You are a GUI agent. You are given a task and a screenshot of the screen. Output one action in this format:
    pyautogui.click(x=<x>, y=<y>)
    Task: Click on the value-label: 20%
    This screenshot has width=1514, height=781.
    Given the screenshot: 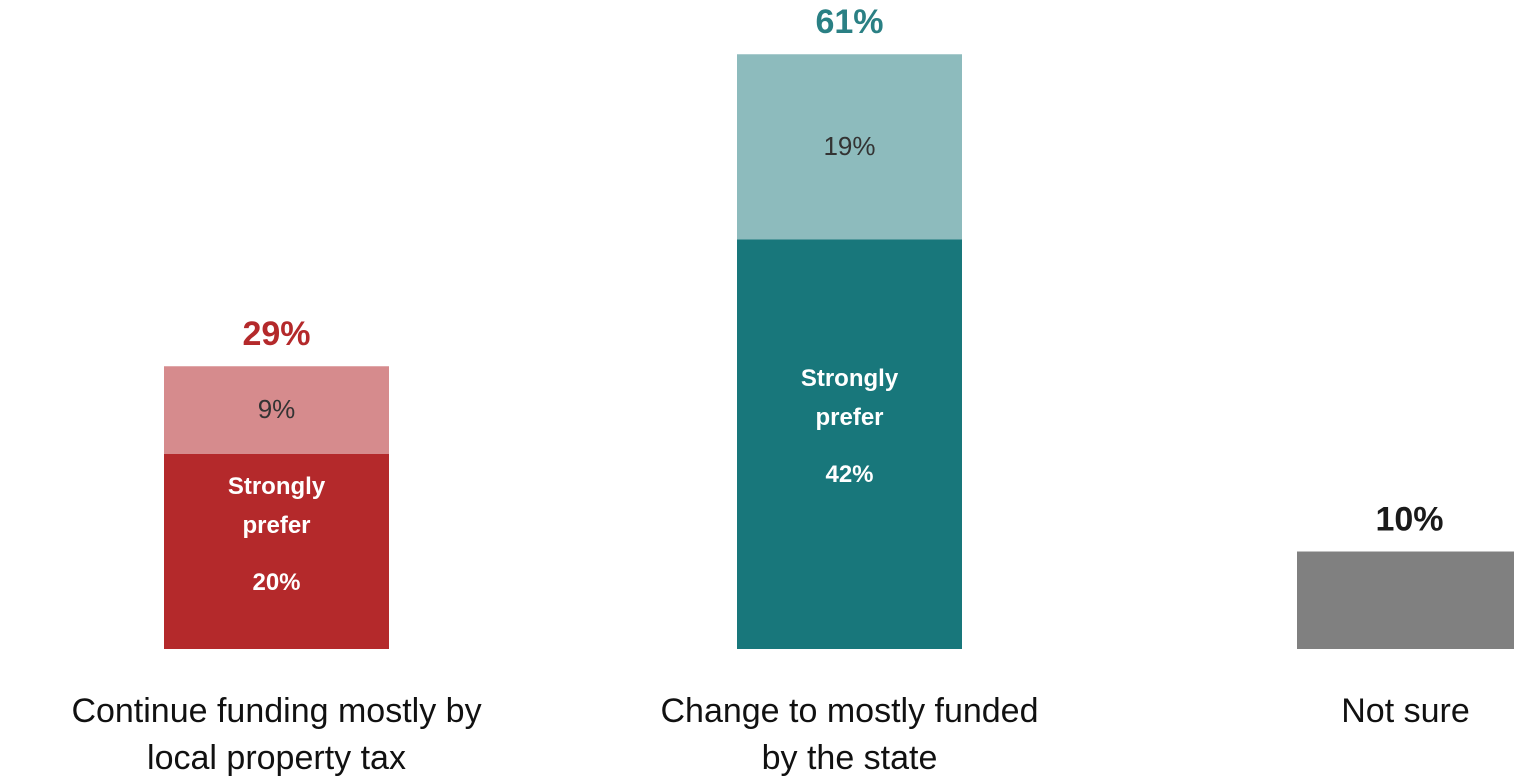 What is the action you would take?
    pyautogui.click(x=276, y=582)
    